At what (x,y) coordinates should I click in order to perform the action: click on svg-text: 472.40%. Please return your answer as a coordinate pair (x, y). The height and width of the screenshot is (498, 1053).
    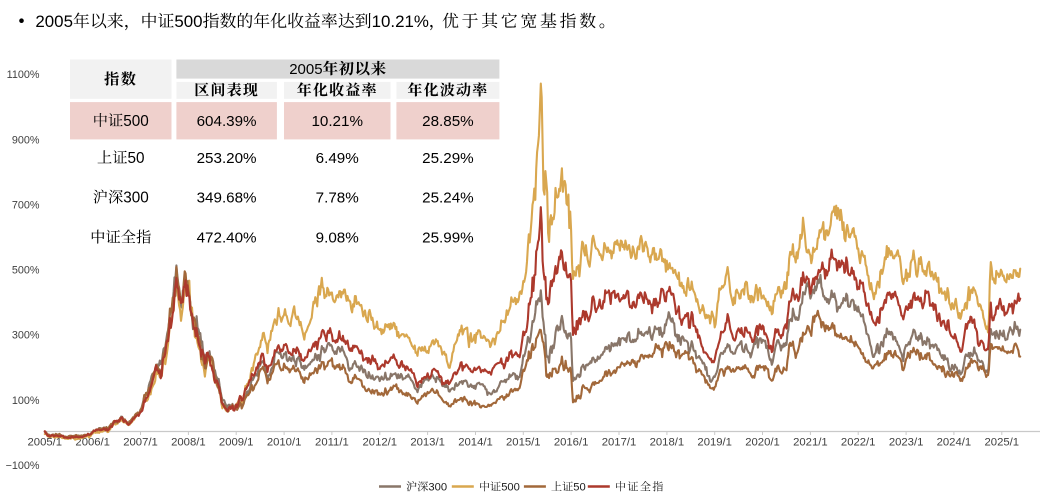
    Looking at the image, I should click on (227, 238).